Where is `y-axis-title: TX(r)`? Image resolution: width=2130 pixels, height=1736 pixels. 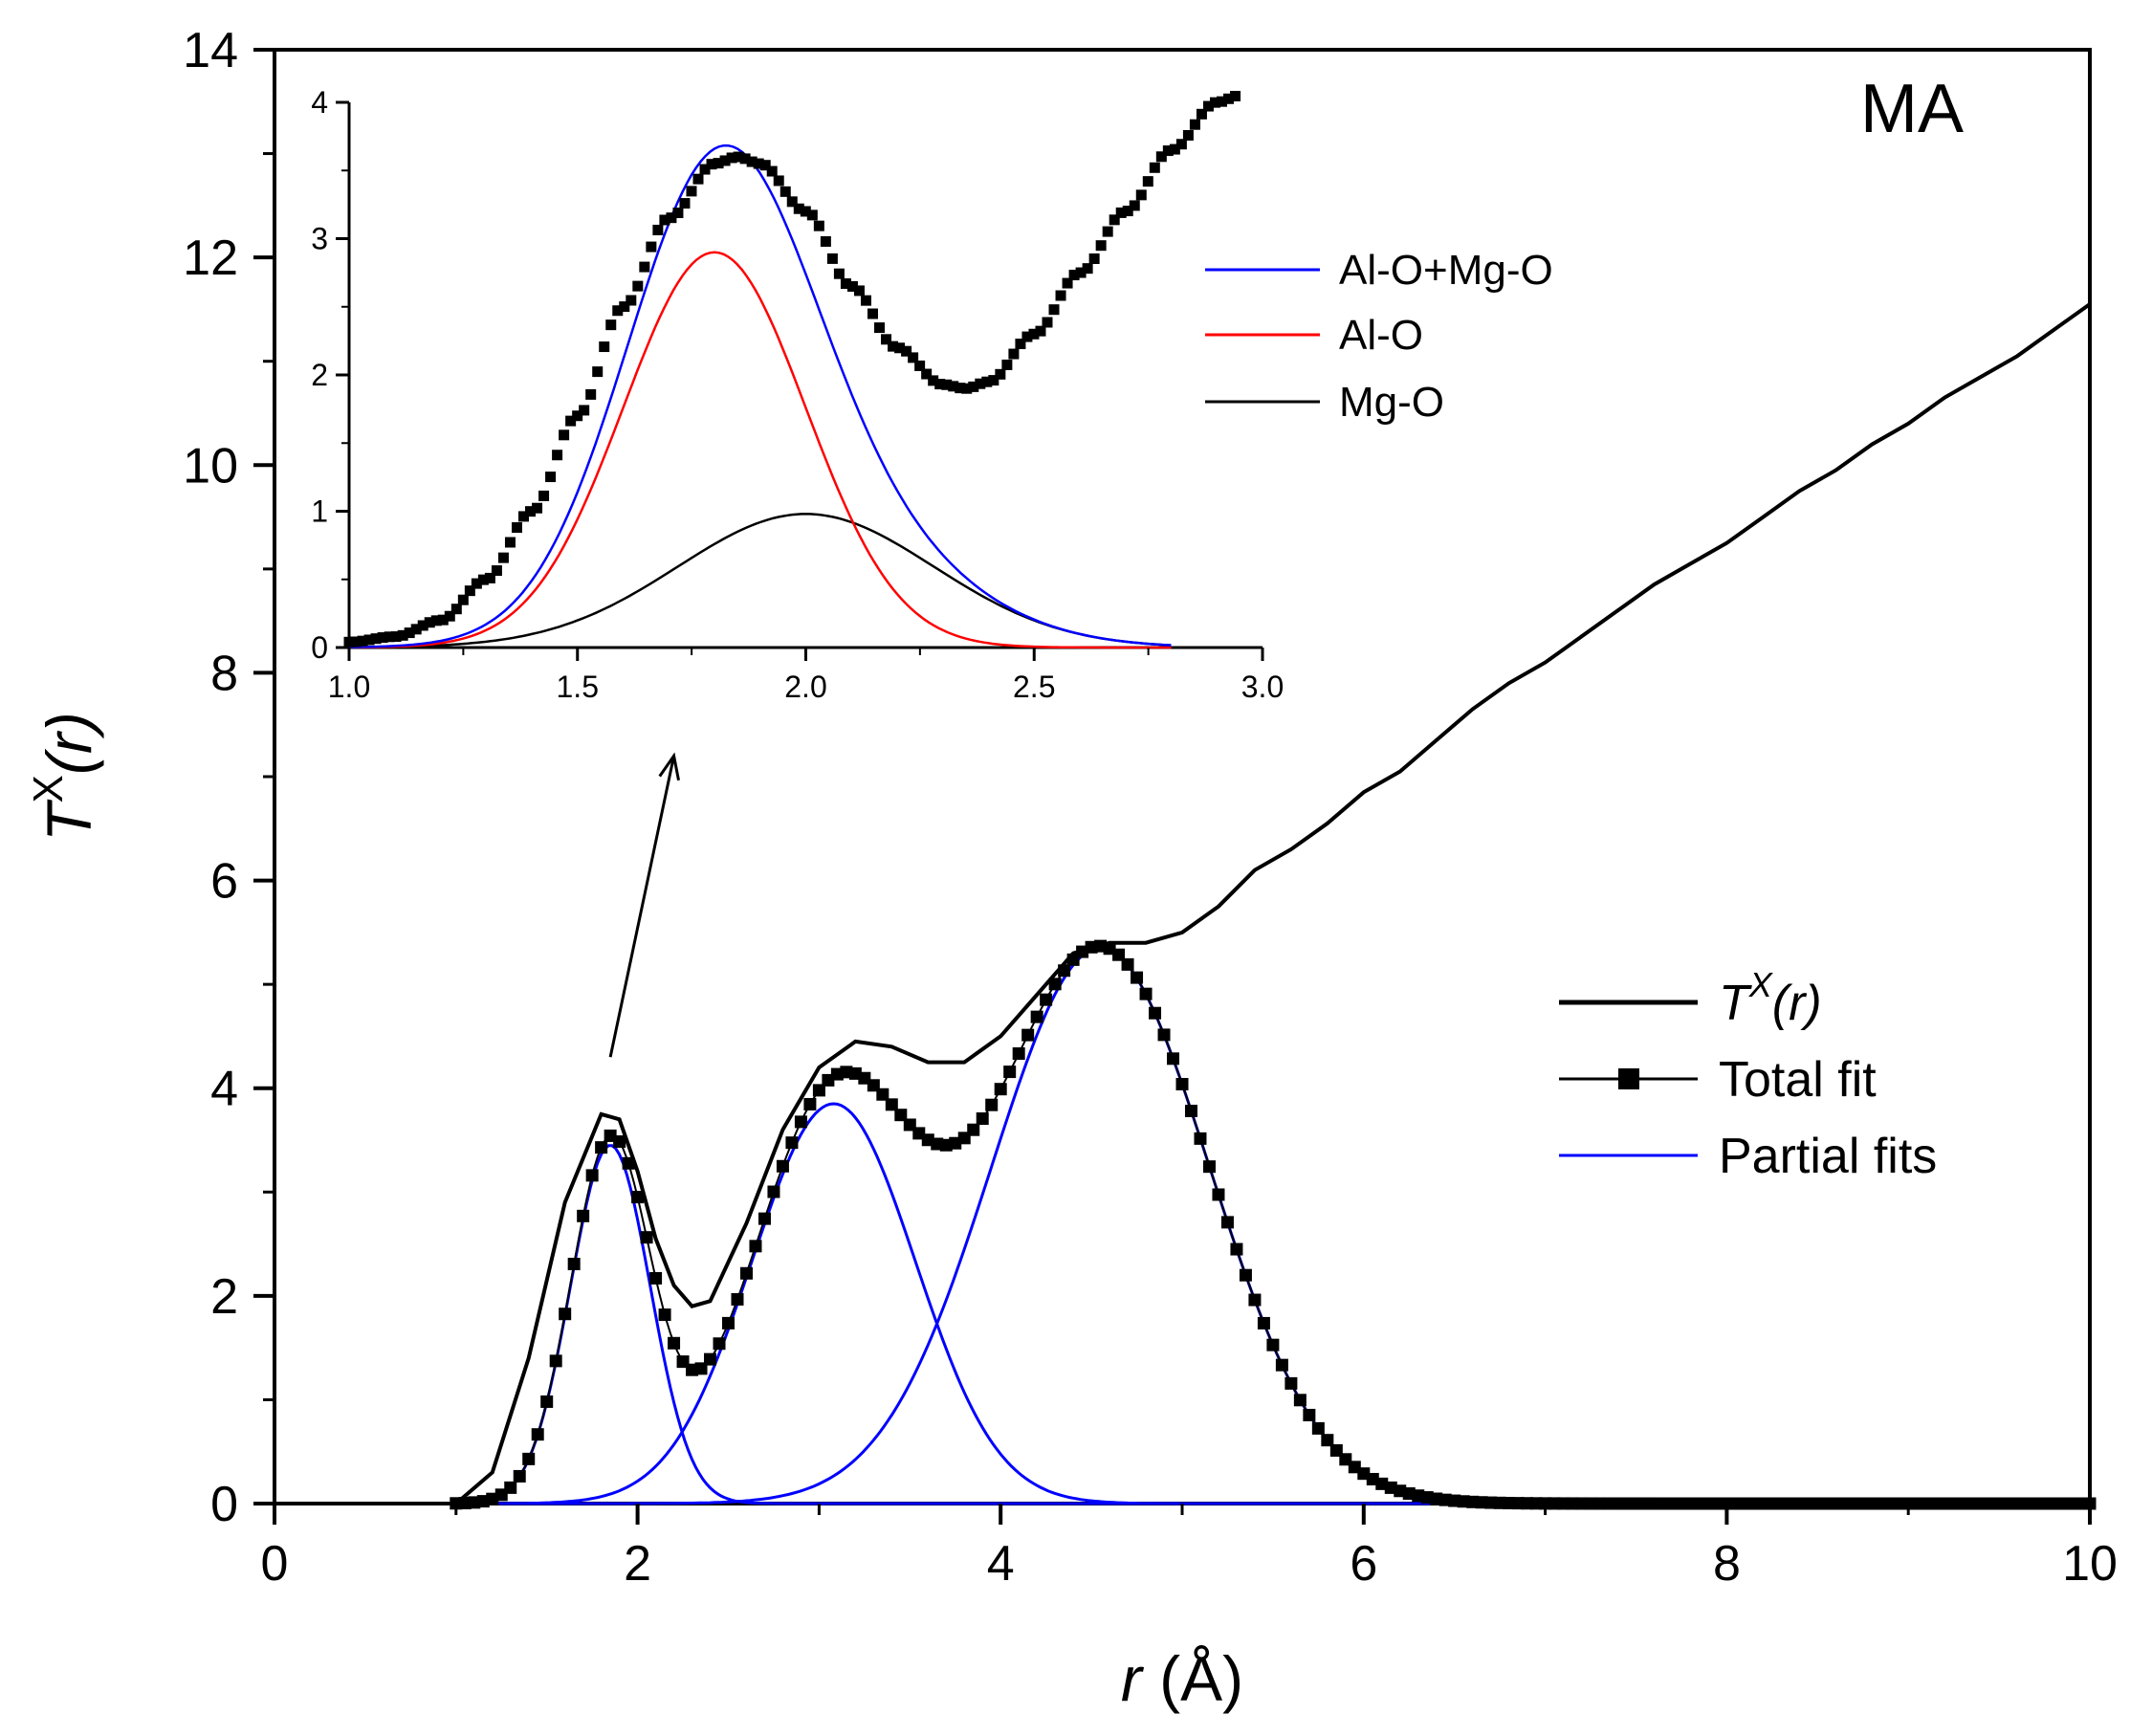
y-axis-title: TX(r) is located at coordinates (64, 777).